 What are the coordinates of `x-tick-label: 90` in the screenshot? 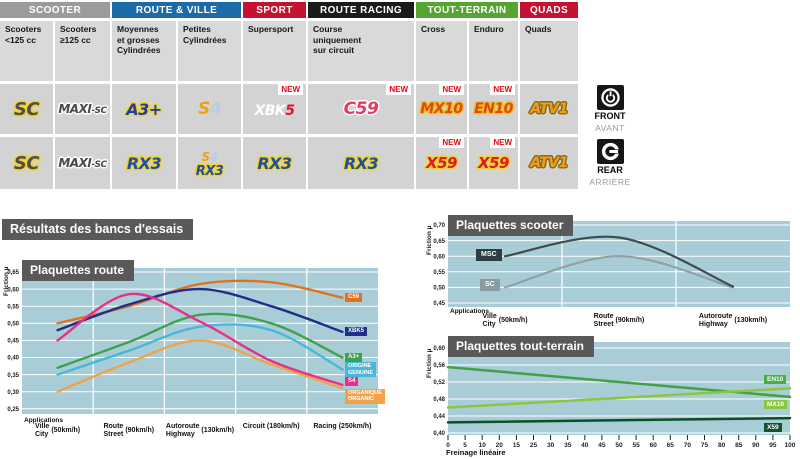 It's located at (756, 445).